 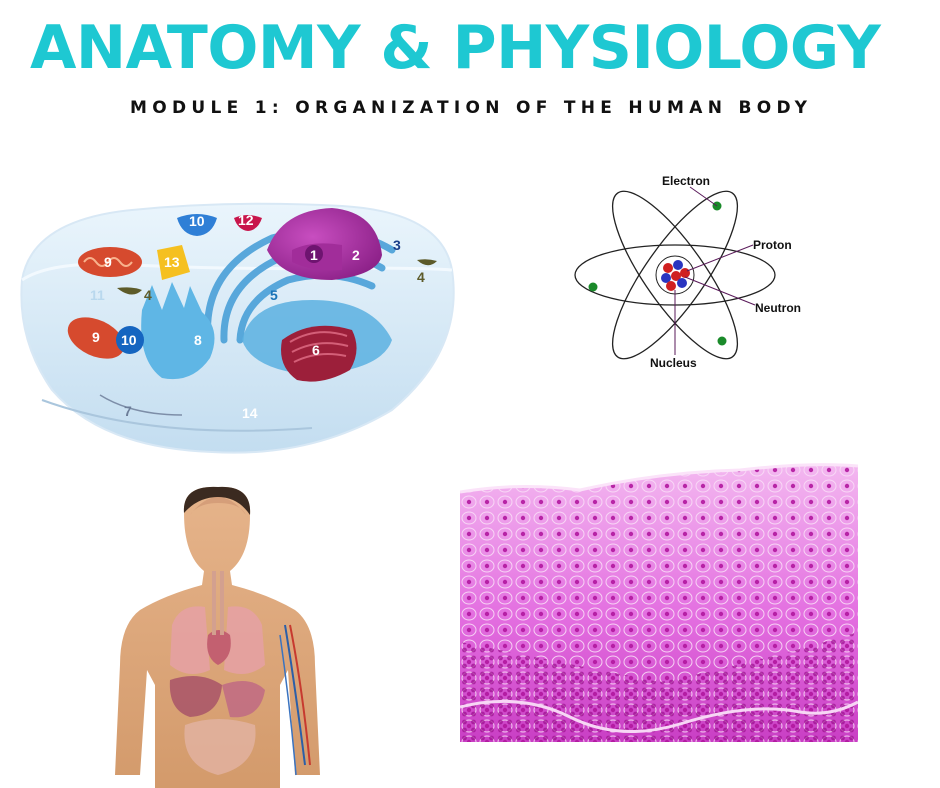 What do you see at coordinates (217, 637) in the screenshot?
I see `human-body-illustration` at bounding box center [217, 637].